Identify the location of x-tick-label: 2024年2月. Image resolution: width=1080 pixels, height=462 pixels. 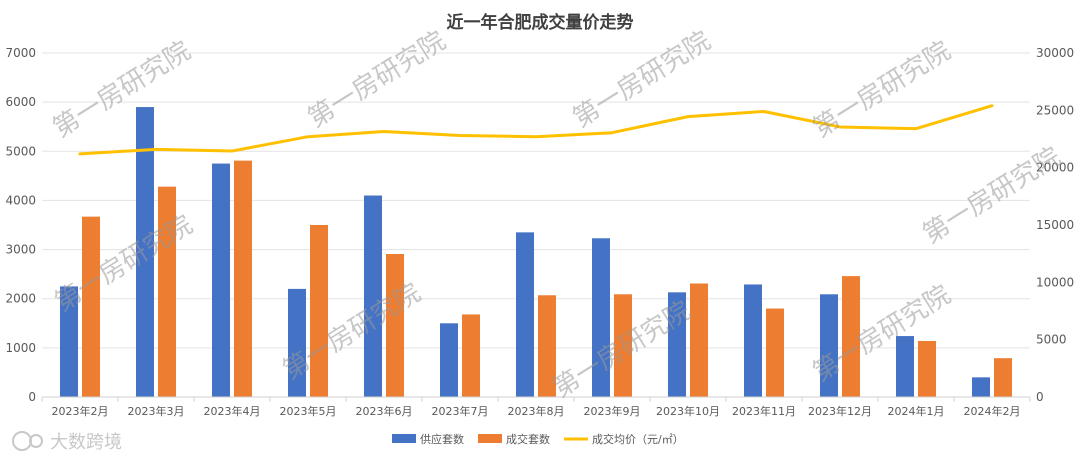
(992, 411).